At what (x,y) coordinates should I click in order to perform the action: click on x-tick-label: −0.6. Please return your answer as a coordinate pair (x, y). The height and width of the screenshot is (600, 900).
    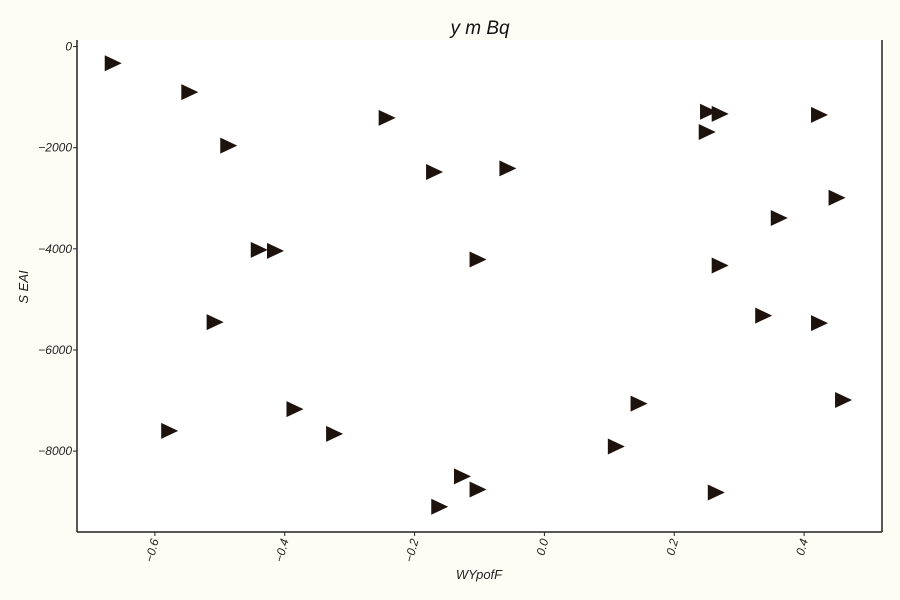
    Looking at the image, I should click on (152, 550).